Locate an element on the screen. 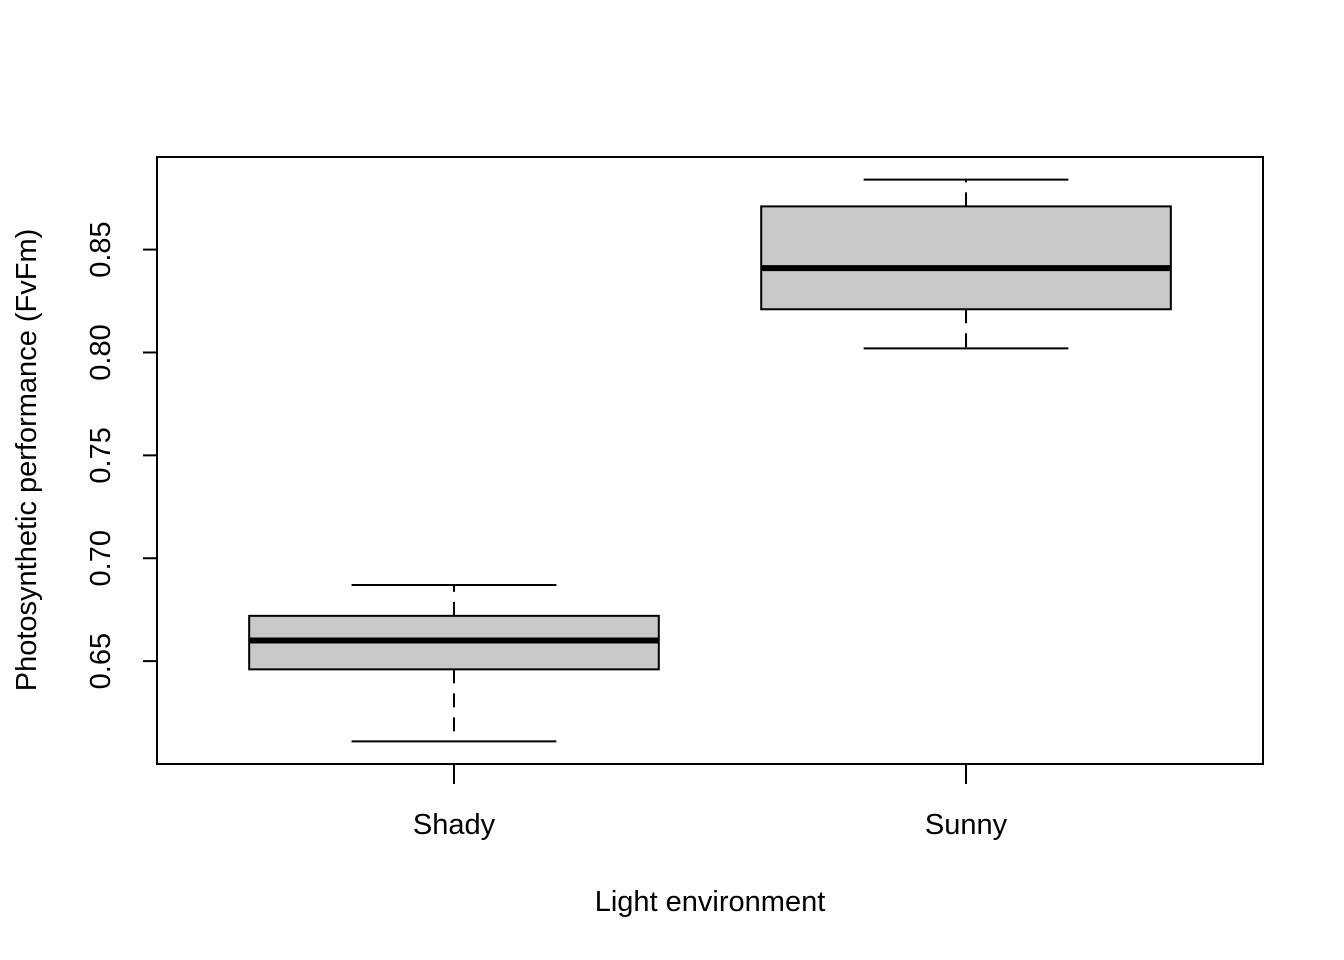 The width and height of the screenshot is (1344, 960). box-sunny is located at coordinates (966, 264).